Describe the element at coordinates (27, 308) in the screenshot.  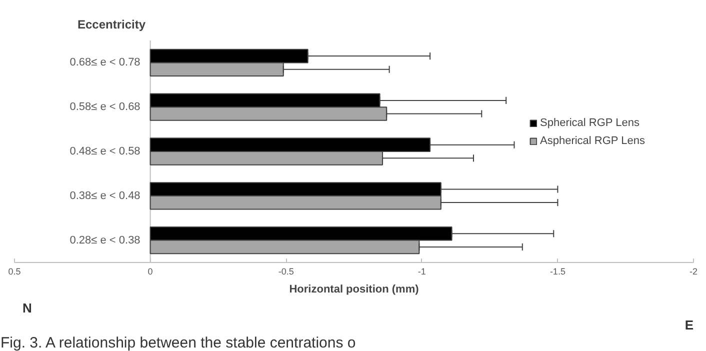
I see `text: N` at that location.